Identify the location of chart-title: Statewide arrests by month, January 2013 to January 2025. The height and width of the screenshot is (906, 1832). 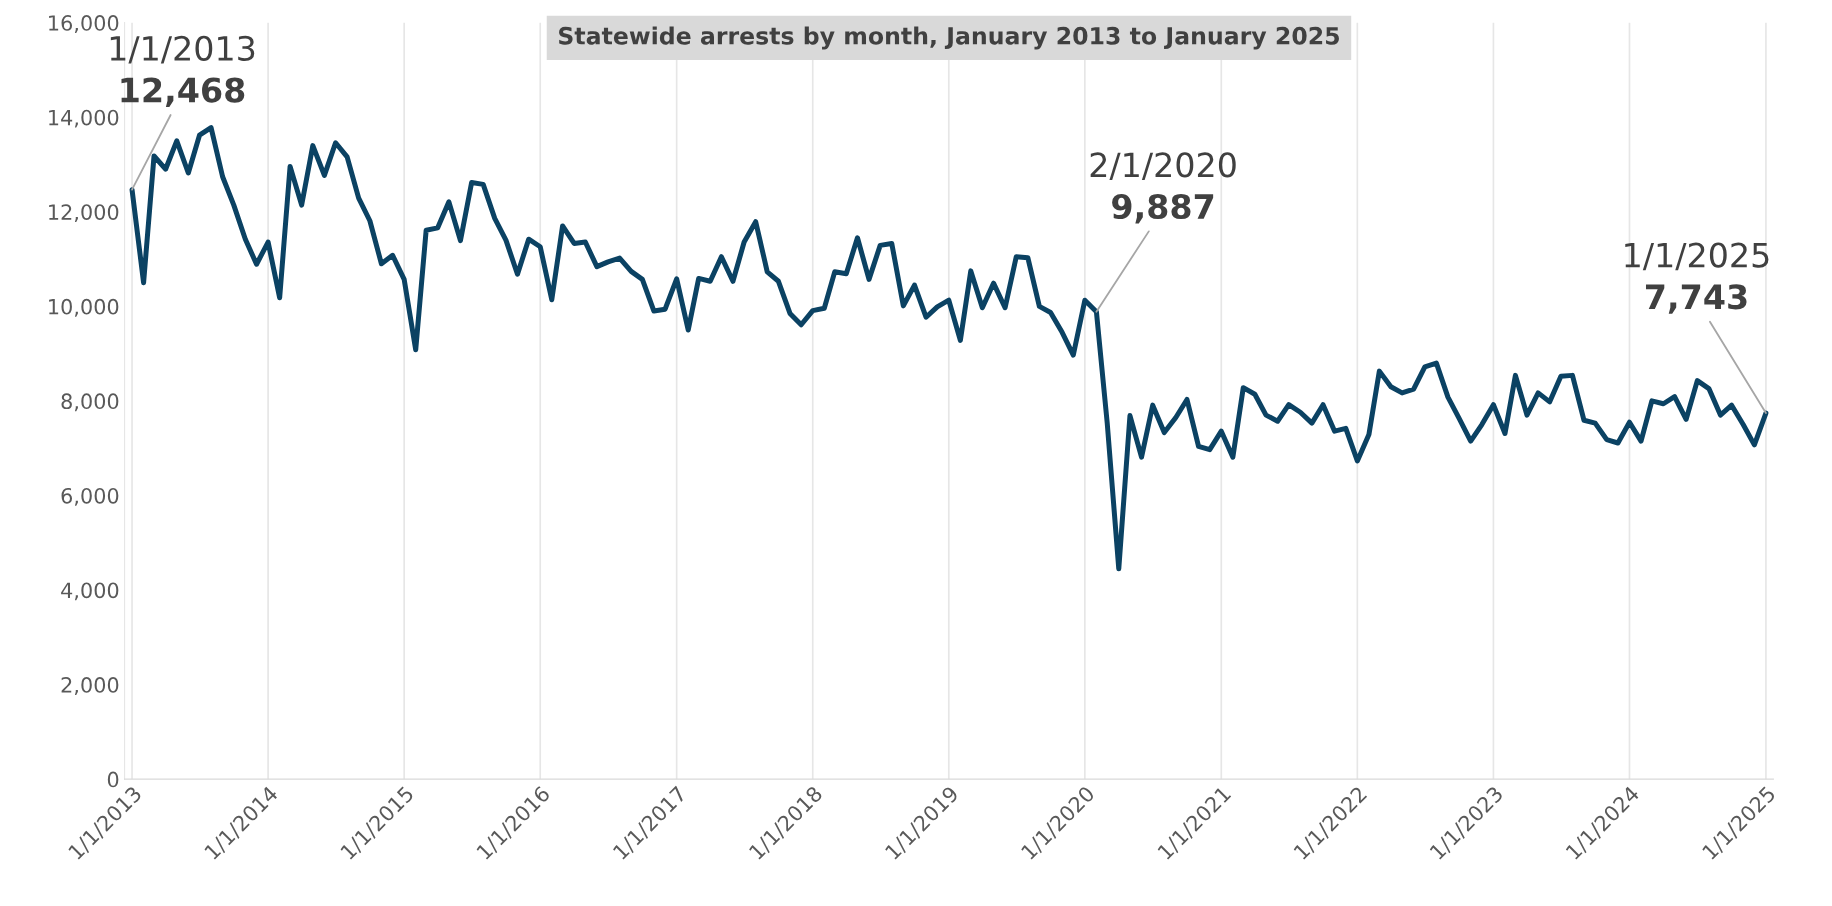
(949, 38).